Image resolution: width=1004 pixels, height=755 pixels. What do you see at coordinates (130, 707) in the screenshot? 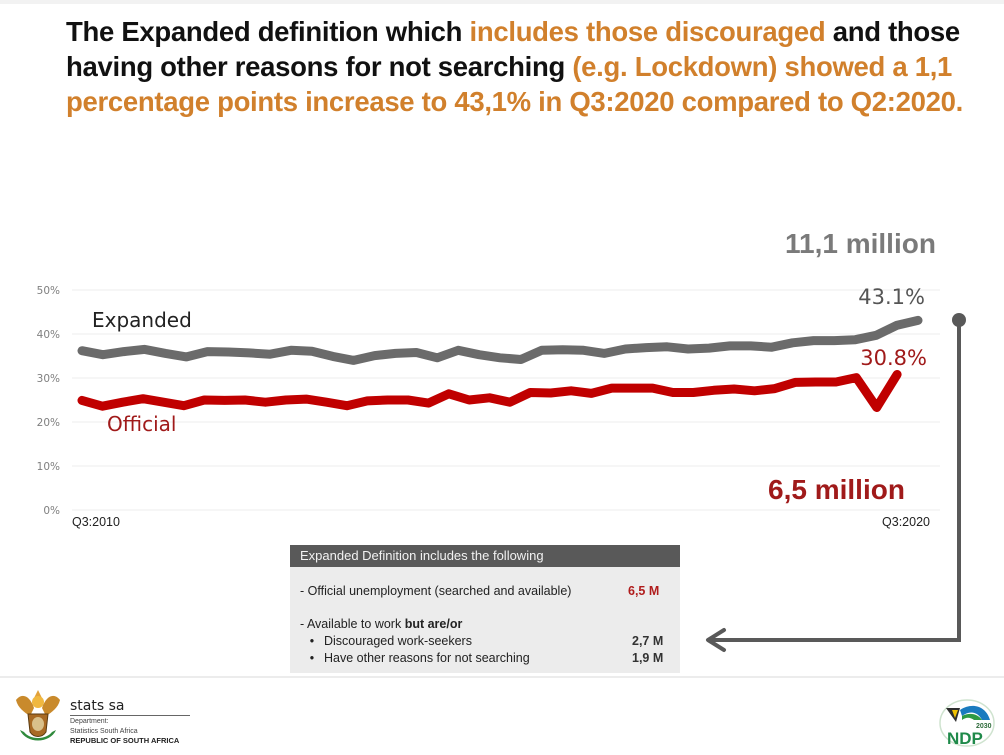
I see `org-name: stats sa` at bounding box center [130, 707].